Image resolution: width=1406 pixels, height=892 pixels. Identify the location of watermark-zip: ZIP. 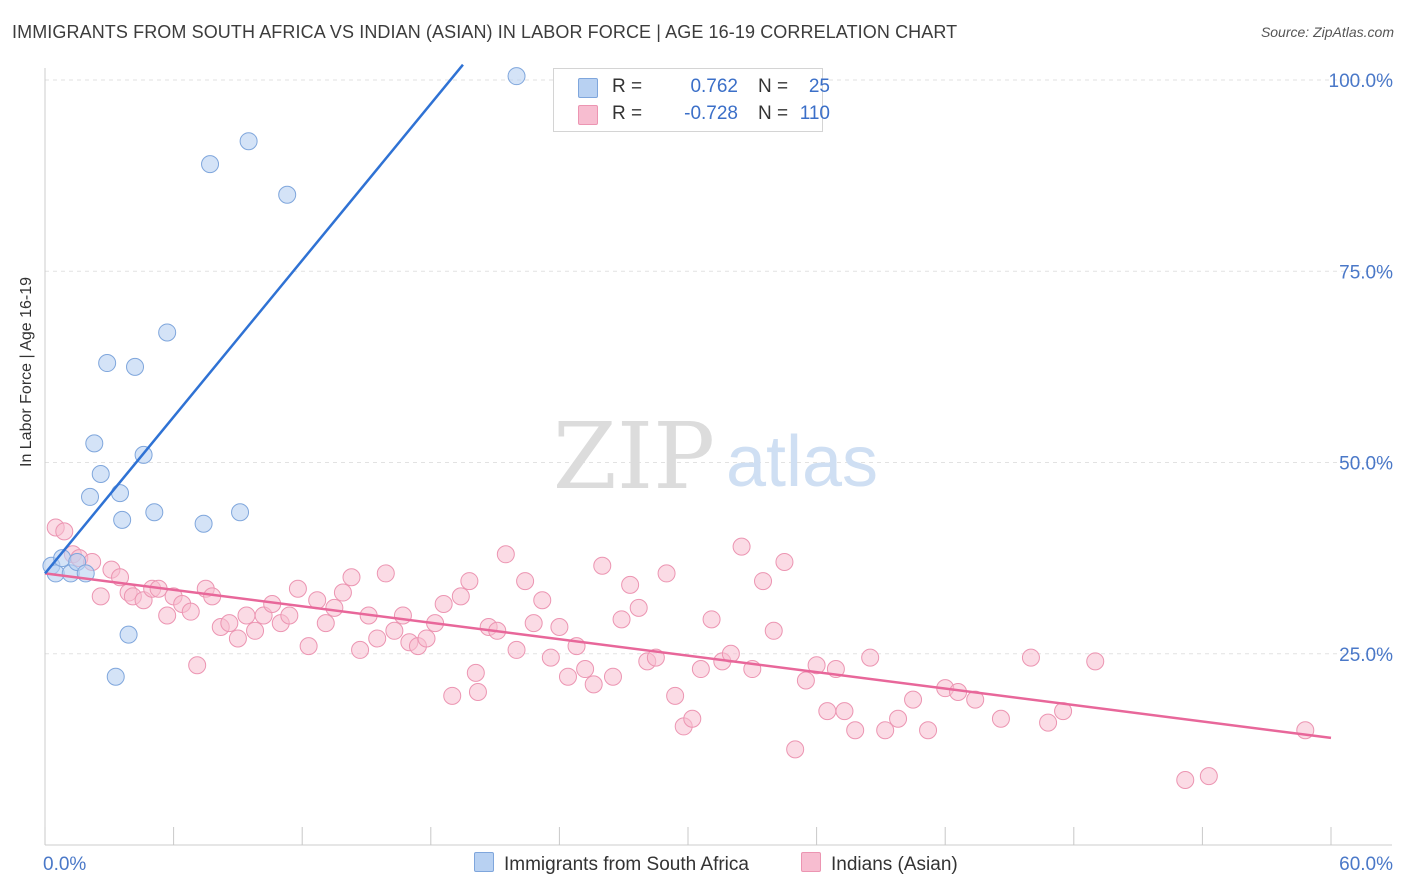
(634, 456).